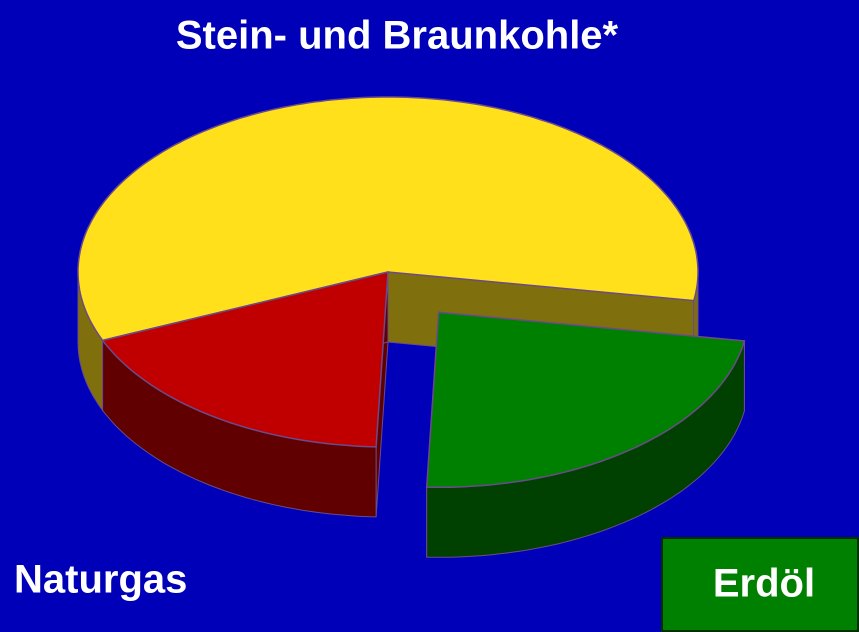 Image resolution: width=859 pixels, height=632 pixels. I want to click on label-box, so click(760, 584).